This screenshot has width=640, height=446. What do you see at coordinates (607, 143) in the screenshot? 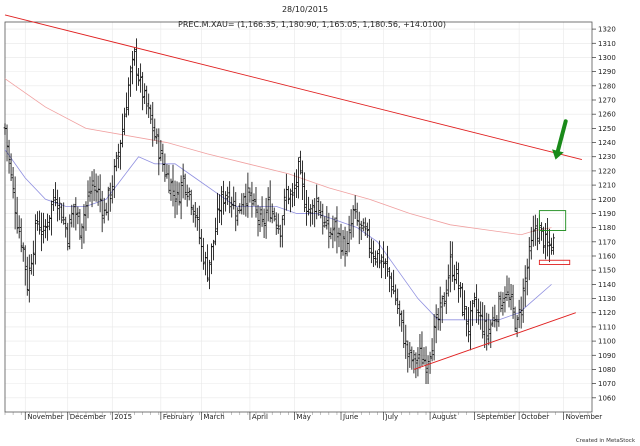
I see `y-tick-label: 1240` at bounding box center [607, 143].